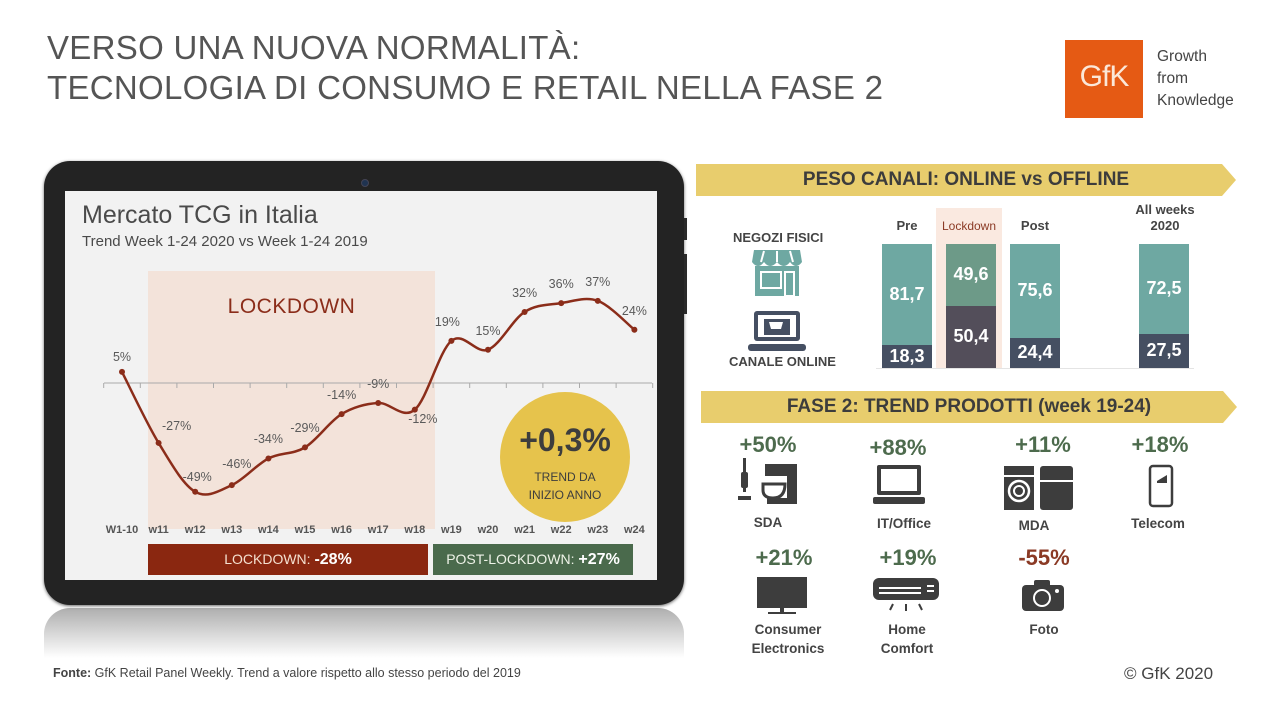 The image size is (1280, 705). I want to click on stacked-bar-pre: 81,7 18,3, so click(907, 306).